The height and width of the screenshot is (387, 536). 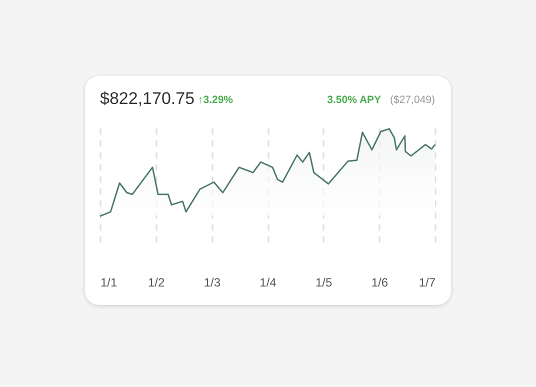 I want to click on chart-subtitle: ↑3.29%, so click(x=216, y=100).